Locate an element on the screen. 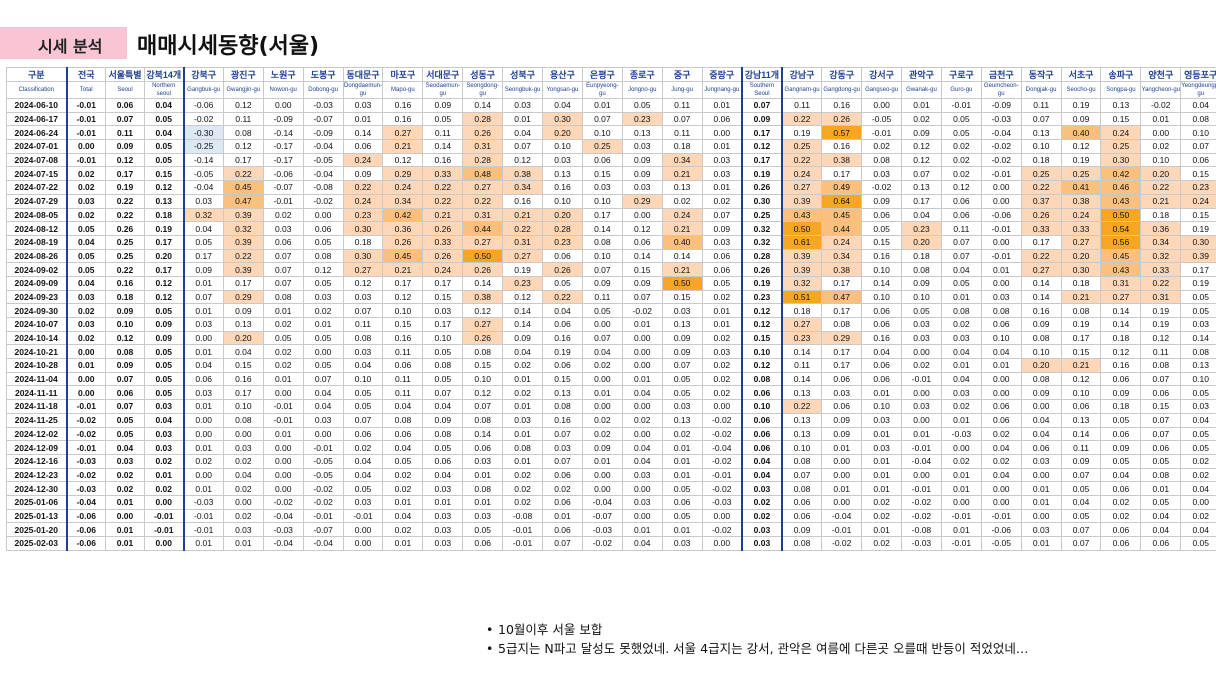  table-cell: 0.34 is located at coordinates (403, 201).